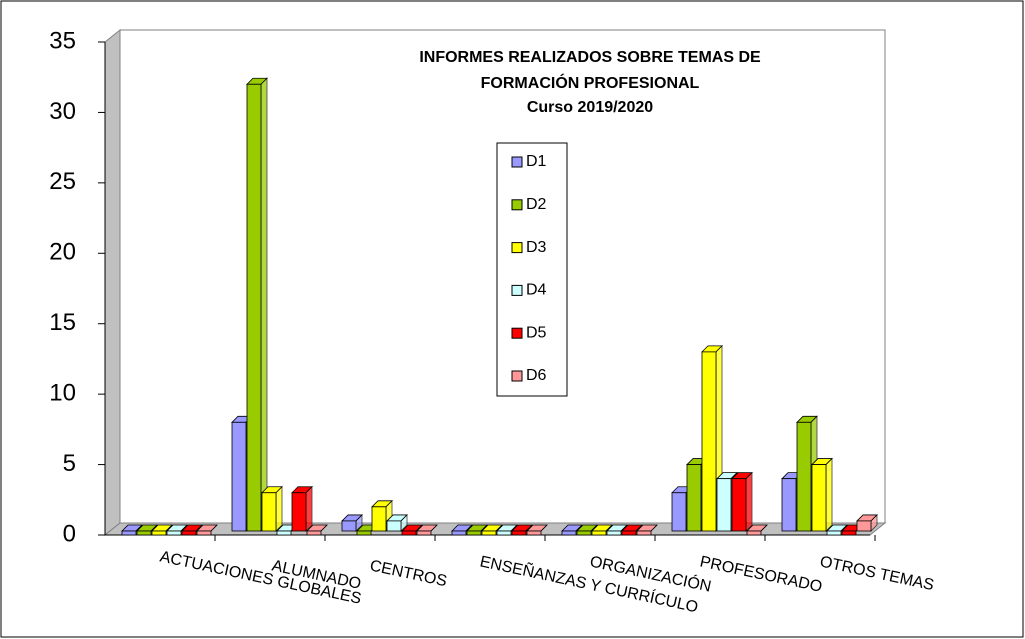 This screenshot has height=639, width=1025. Describe the element at coordinates (62, 111) in the screenshot. I see `y-tick-label: 30` at that location.